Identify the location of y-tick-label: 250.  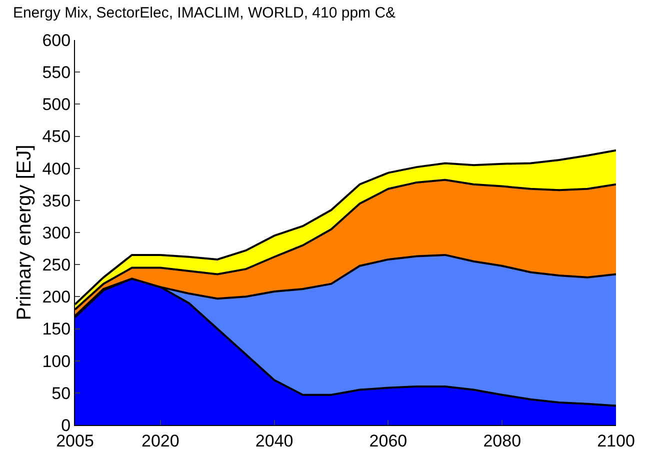
(56, 265).